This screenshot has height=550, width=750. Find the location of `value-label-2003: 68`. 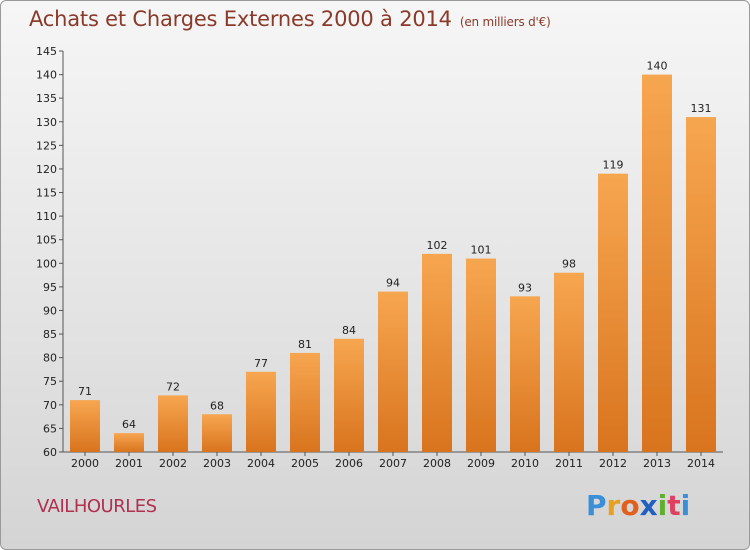

value-label-2003: 68 is located at coordinates (217, 405).